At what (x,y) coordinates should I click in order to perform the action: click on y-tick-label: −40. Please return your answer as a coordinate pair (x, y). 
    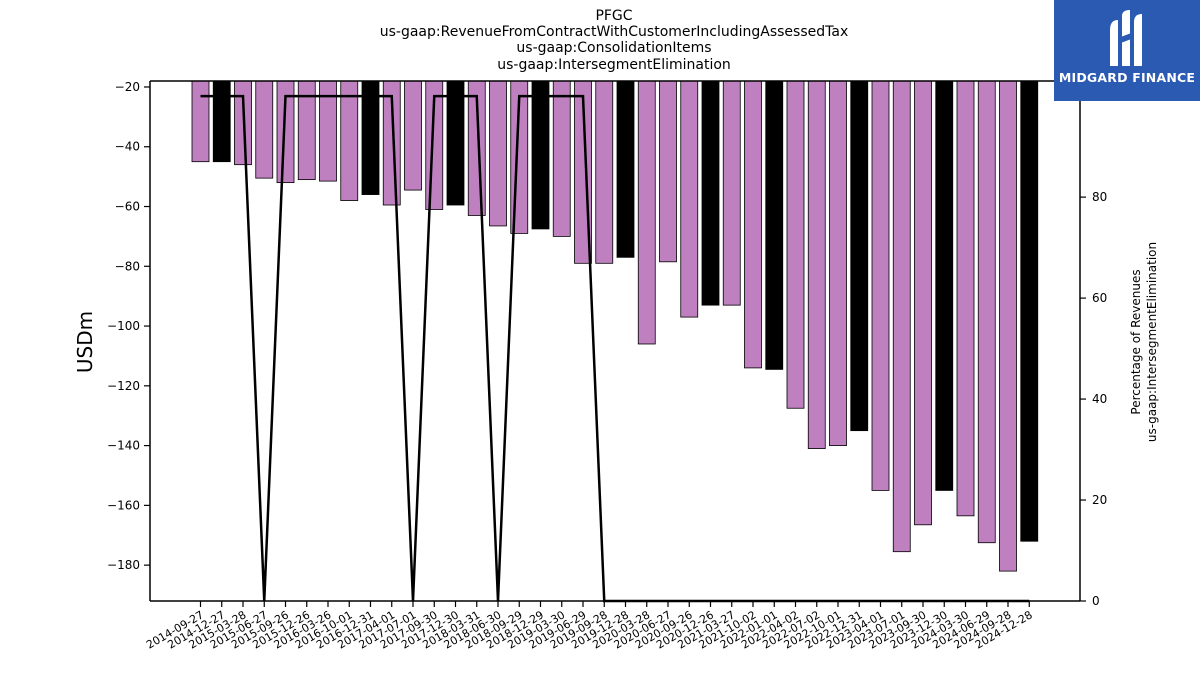
    Looking at the image, I should click on (127, 147).